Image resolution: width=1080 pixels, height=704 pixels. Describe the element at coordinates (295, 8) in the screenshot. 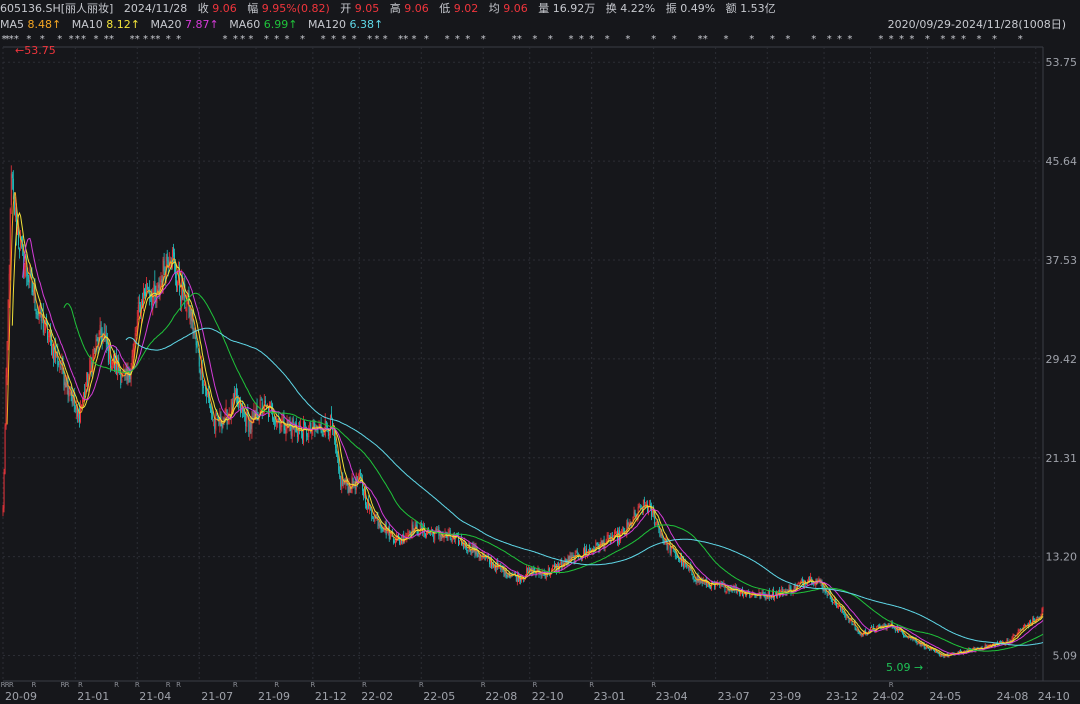

I see `change-value: 9.95%(0.82)` at that location.